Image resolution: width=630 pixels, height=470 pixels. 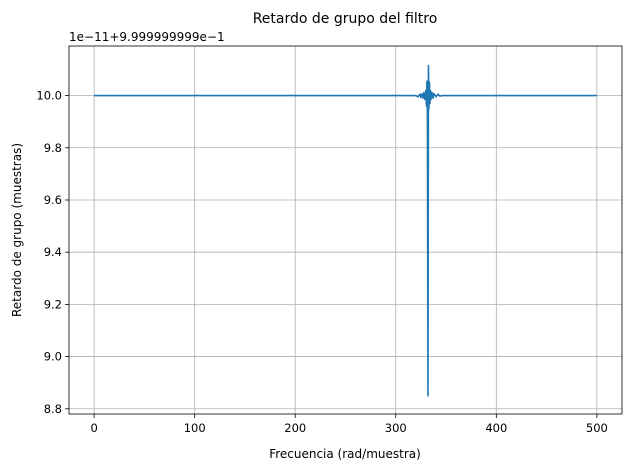 What do you see at coordinates (53, 200) in the screenshot?
I see `y-tick-label: 9.6` at bounding box center [53, 200].